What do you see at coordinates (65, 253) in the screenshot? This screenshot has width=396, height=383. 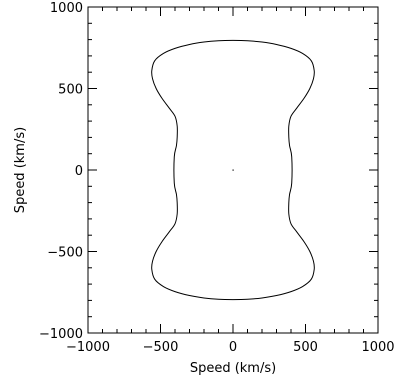 I see `y-tick-label: −500` at bounding box center [65, 253].